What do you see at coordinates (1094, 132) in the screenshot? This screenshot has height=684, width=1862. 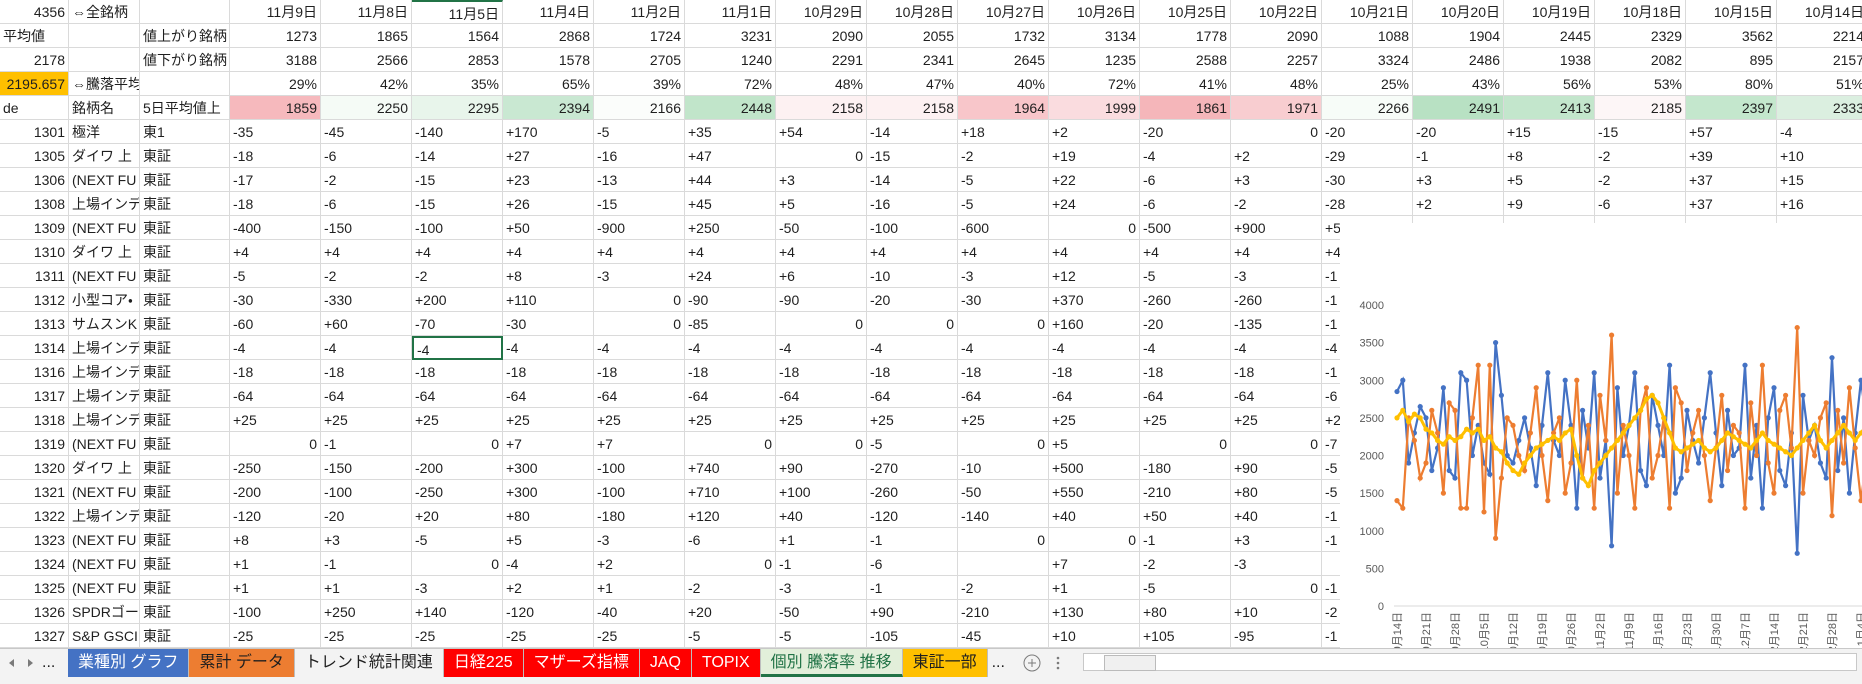 I see `value-cell: +2` at bounding box center [1094, 132].